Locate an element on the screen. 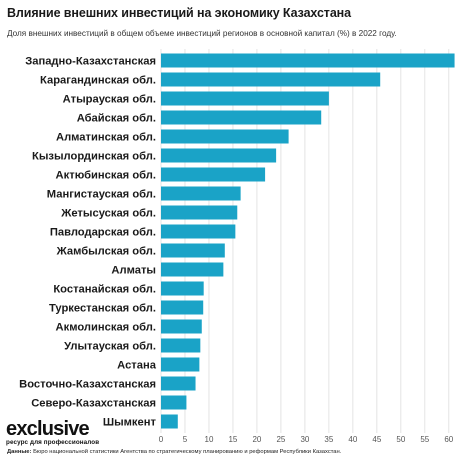 This screenshot has width=475, height=464. x-tick-label: 25 is located at coordinates (280, 439).